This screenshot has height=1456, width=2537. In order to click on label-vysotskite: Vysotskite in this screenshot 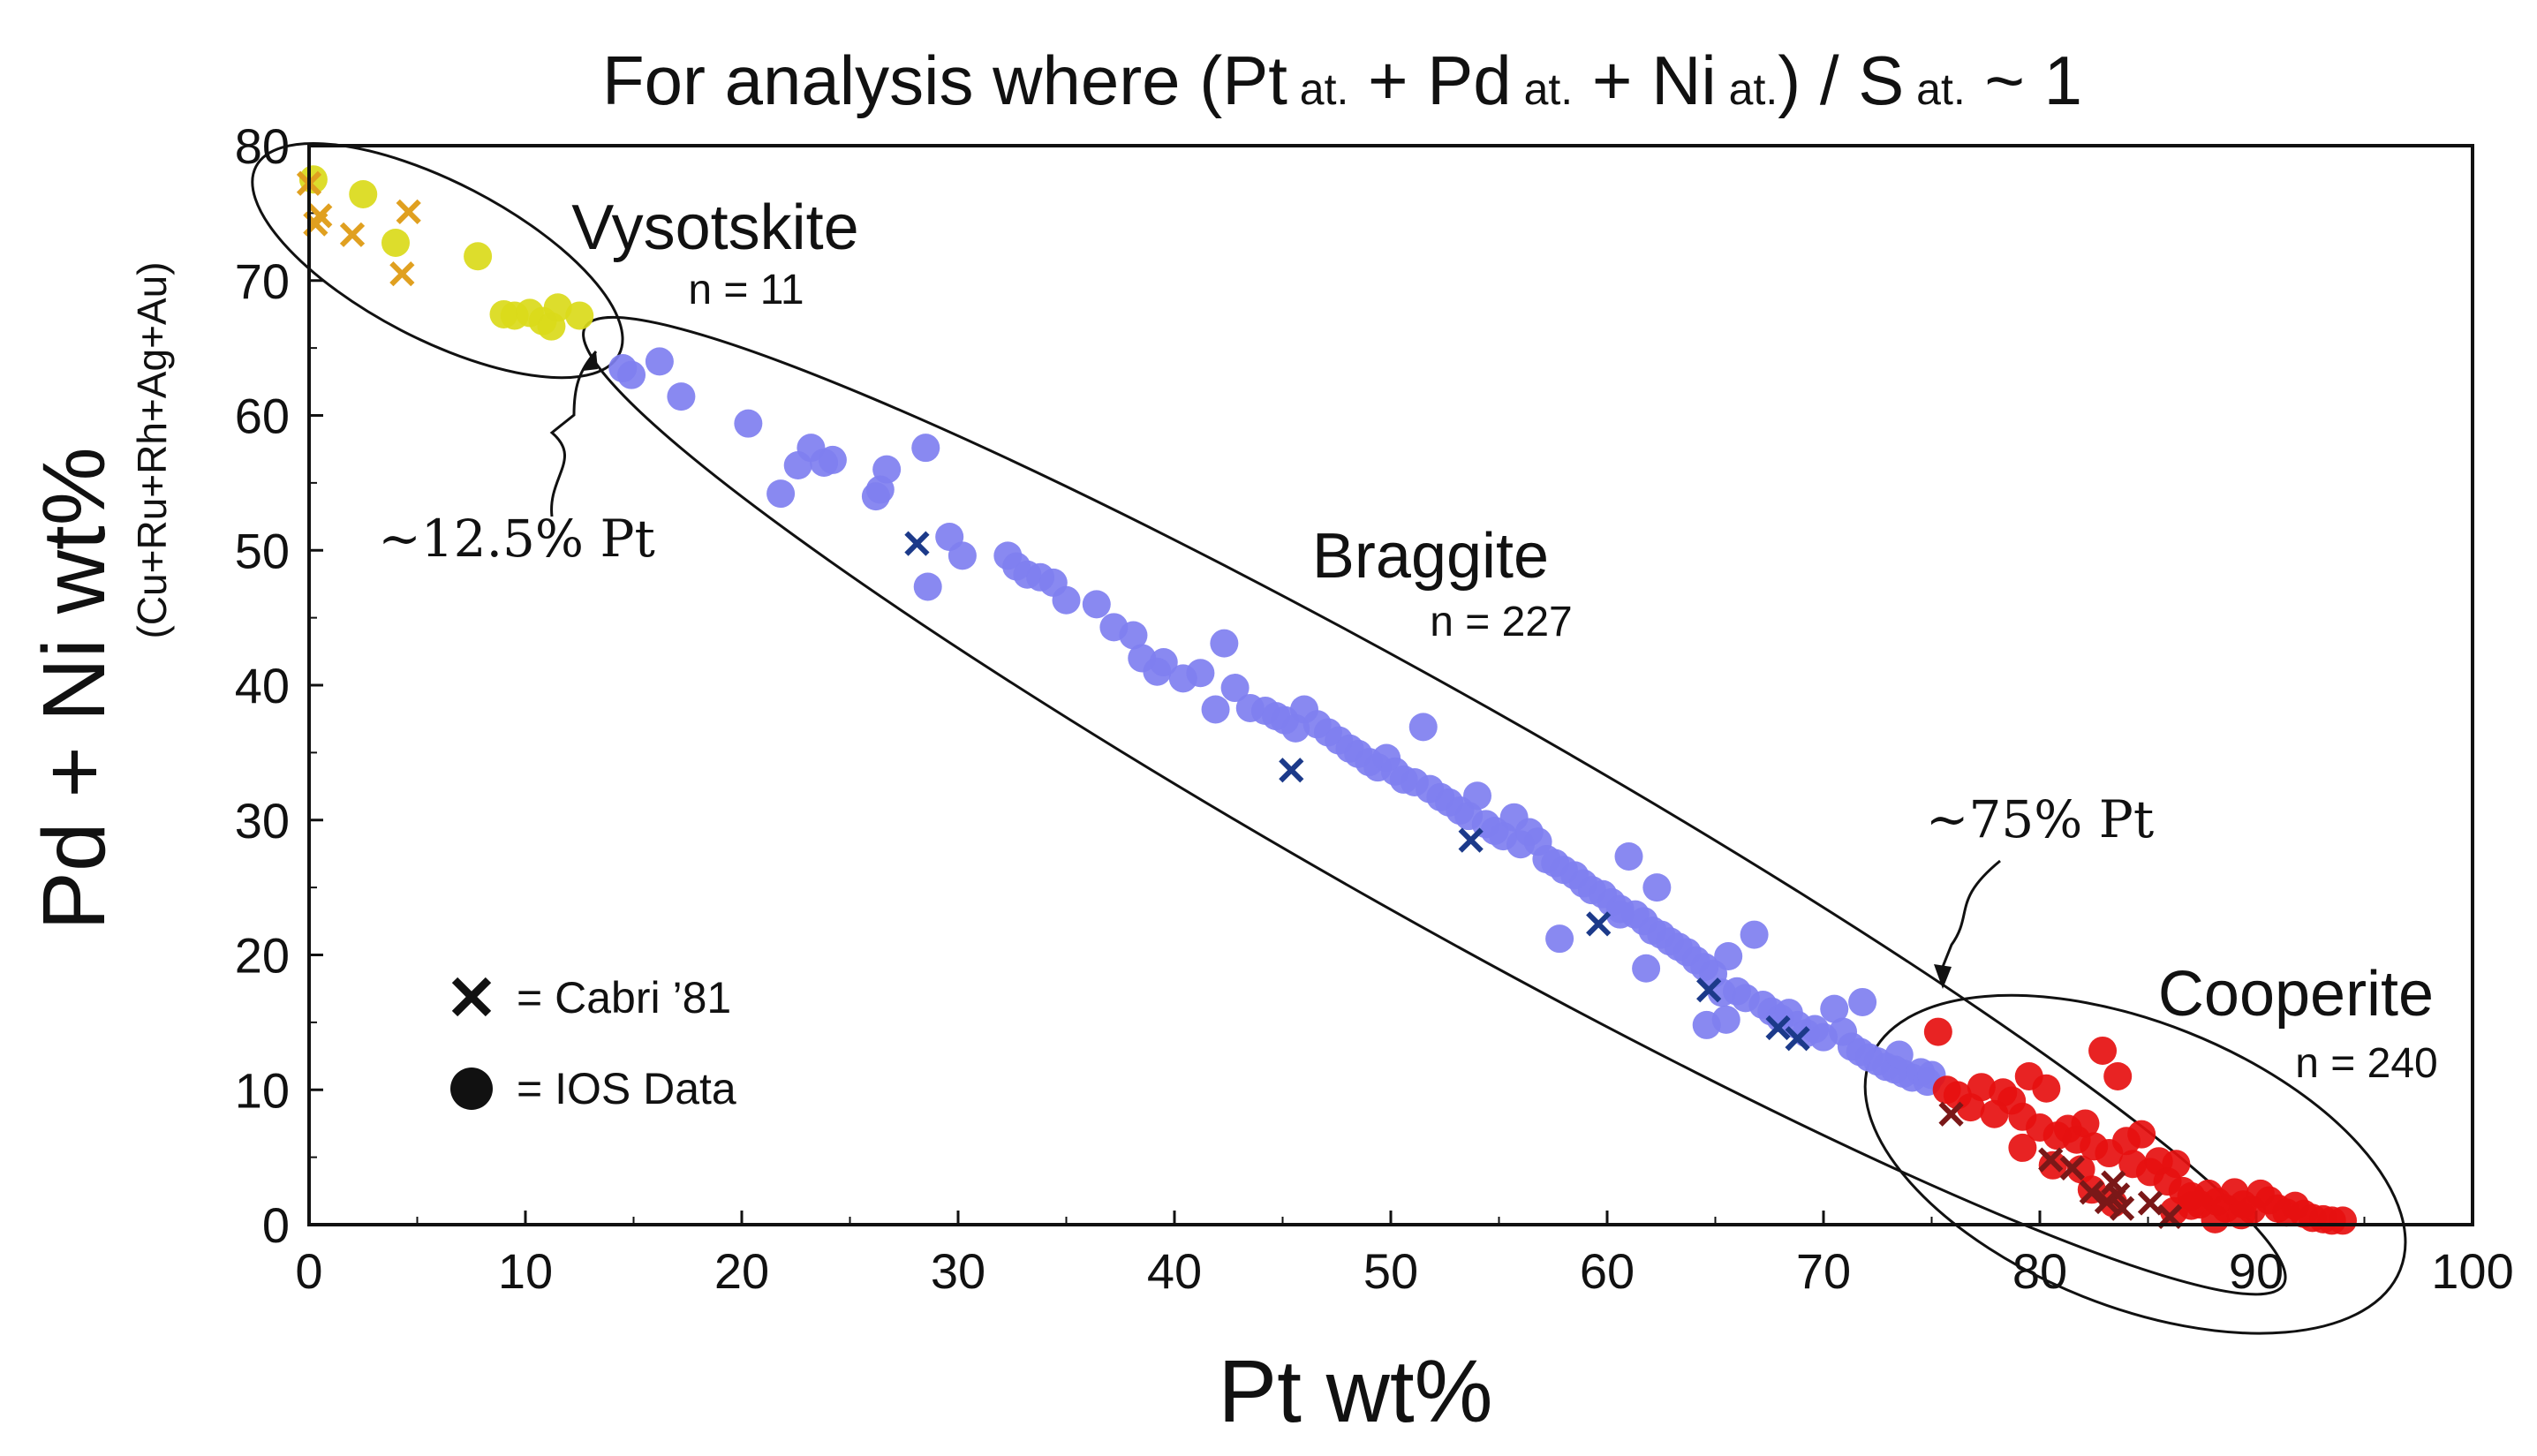, I will do `click(714, 227)`.